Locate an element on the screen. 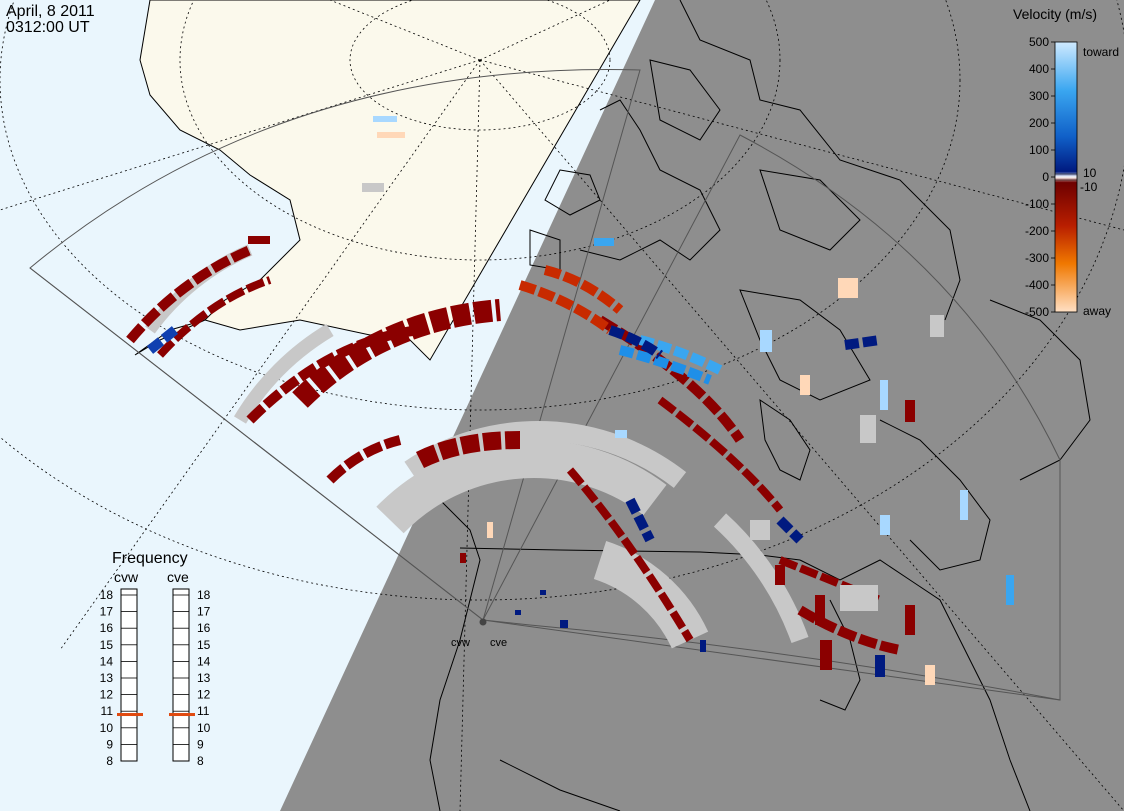 This screenshot has width=1124, height=811. label-toward: toward is located at coordinates (1101, 52).